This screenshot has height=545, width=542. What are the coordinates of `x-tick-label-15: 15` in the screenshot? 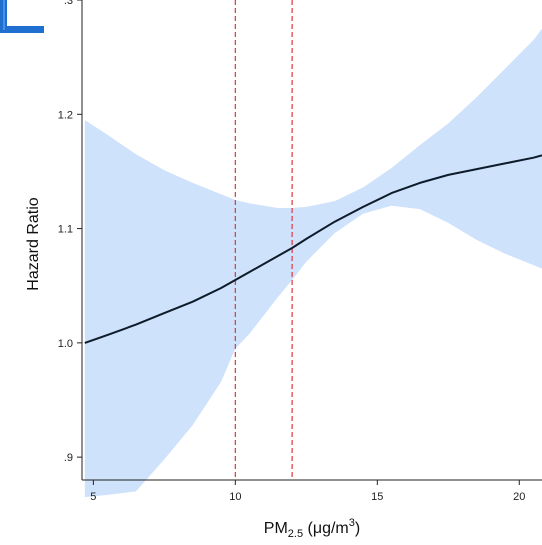 It's located at (377, 497).